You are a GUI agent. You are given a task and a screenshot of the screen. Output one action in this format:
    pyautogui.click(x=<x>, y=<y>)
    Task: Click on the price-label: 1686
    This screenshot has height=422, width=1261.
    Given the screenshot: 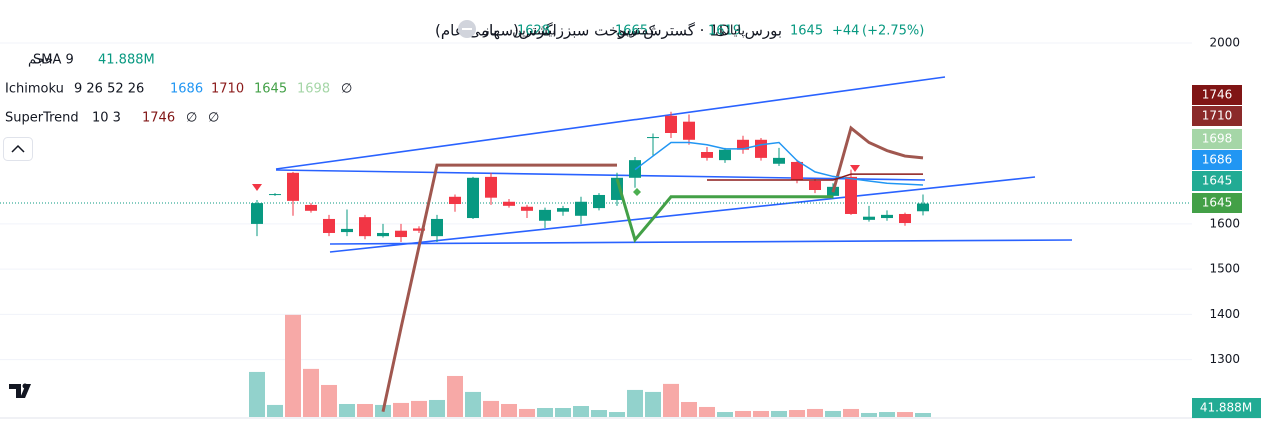 What is the action you would take?
    pyautogui.click(x=1217, y=160)
    